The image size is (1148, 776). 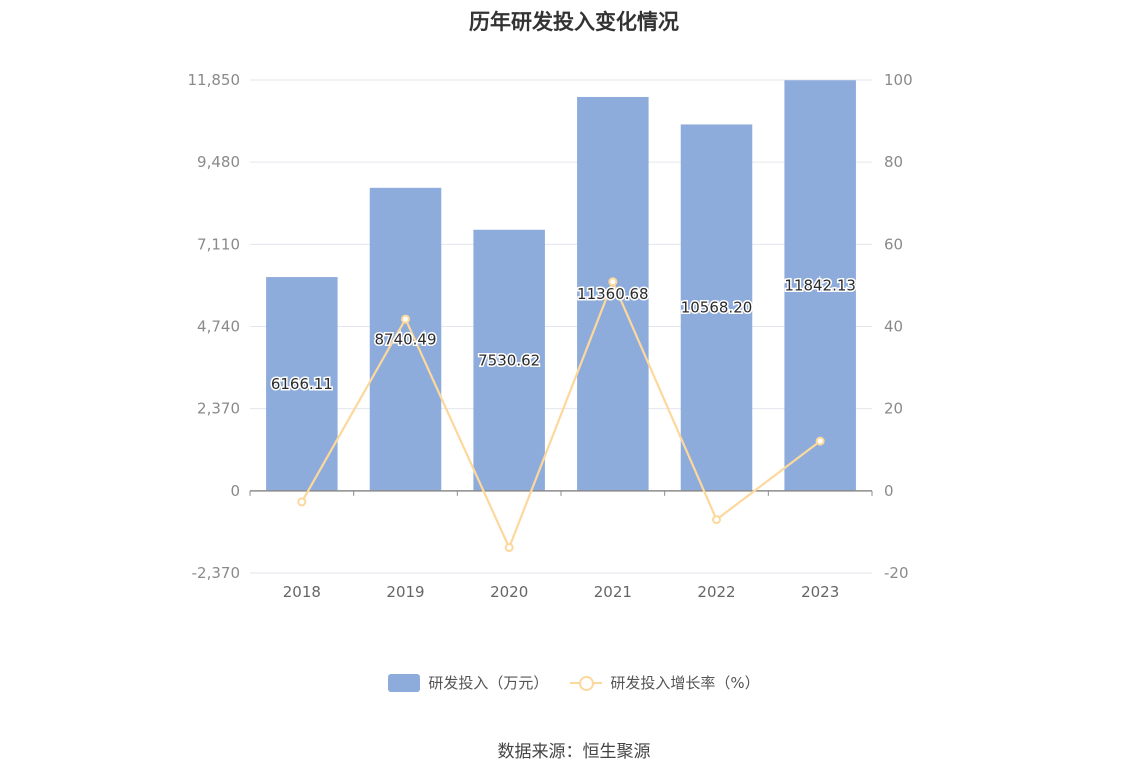 I want to click on left-tick-label: 7,110, so click(x=218, y=244).